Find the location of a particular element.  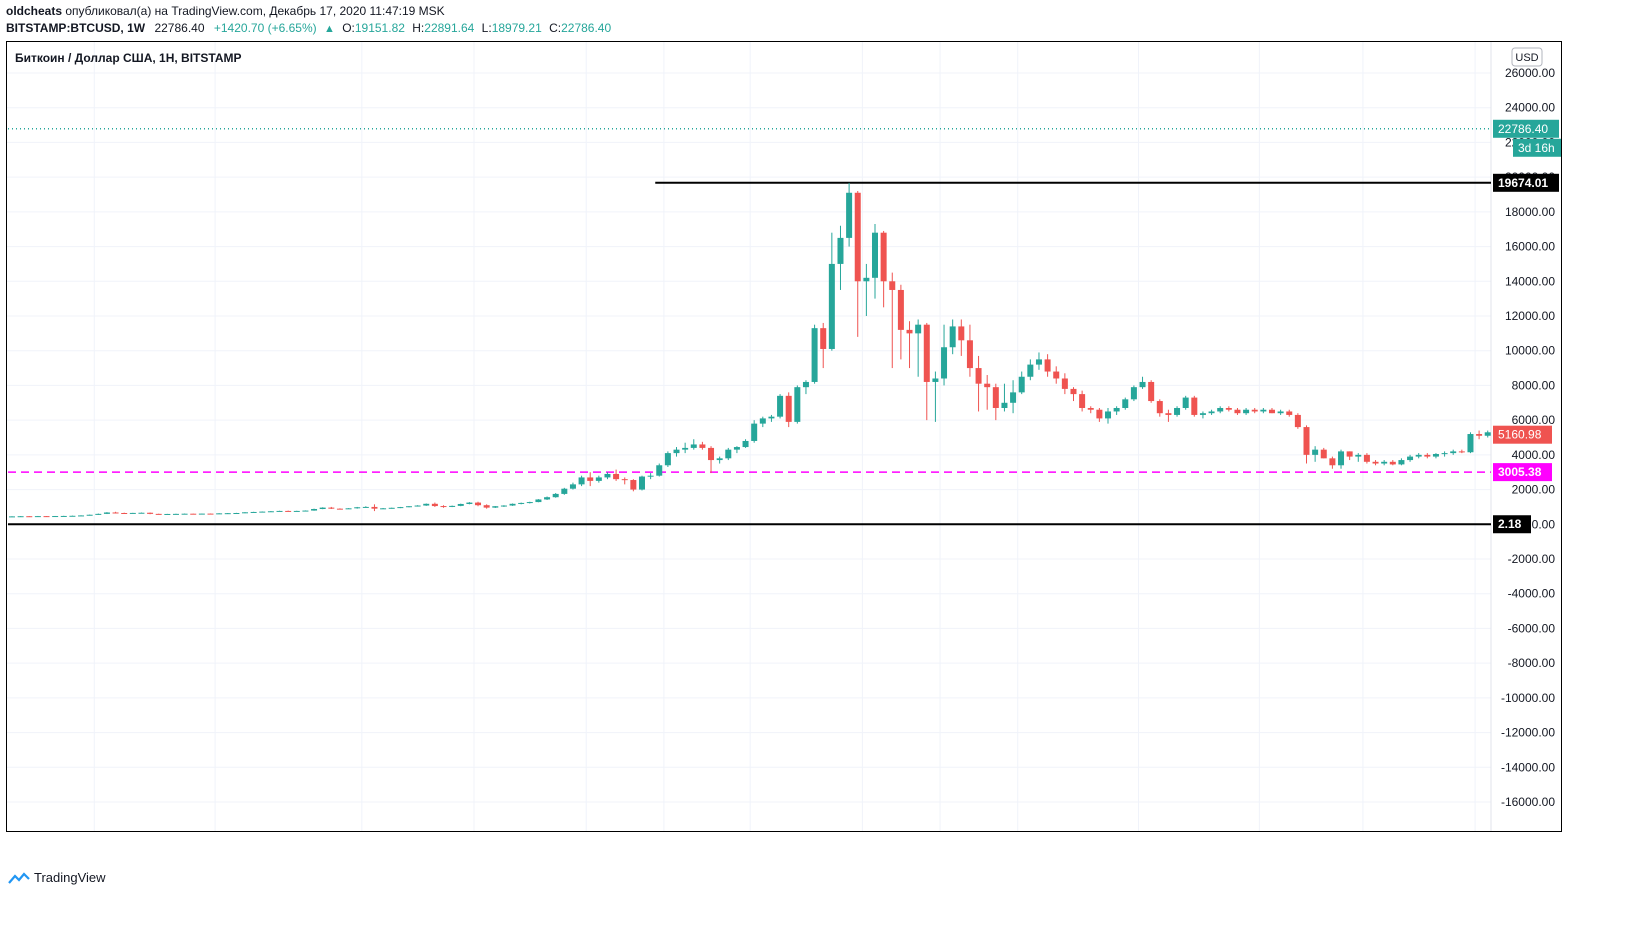

price-tag is located at coordinates (1522, 434).